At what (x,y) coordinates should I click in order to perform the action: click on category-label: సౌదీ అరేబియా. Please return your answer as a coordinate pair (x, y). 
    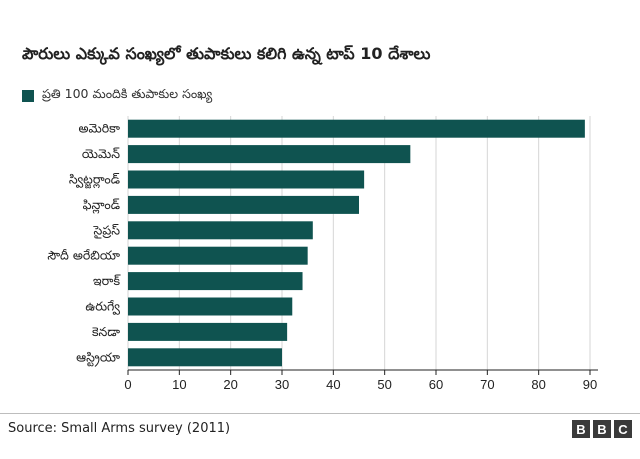
    Looking at the image, I should click on (83, 255).